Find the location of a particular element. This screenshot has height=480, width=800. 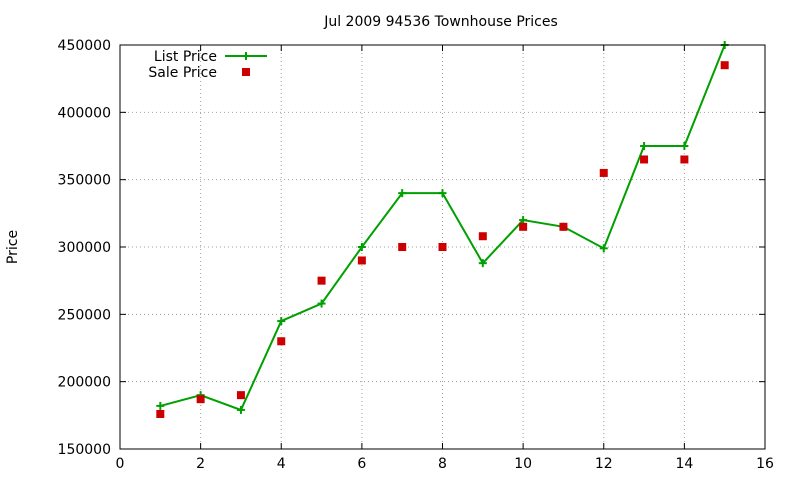

y-tick-label: 250000 is located at coordinates (84, 315).